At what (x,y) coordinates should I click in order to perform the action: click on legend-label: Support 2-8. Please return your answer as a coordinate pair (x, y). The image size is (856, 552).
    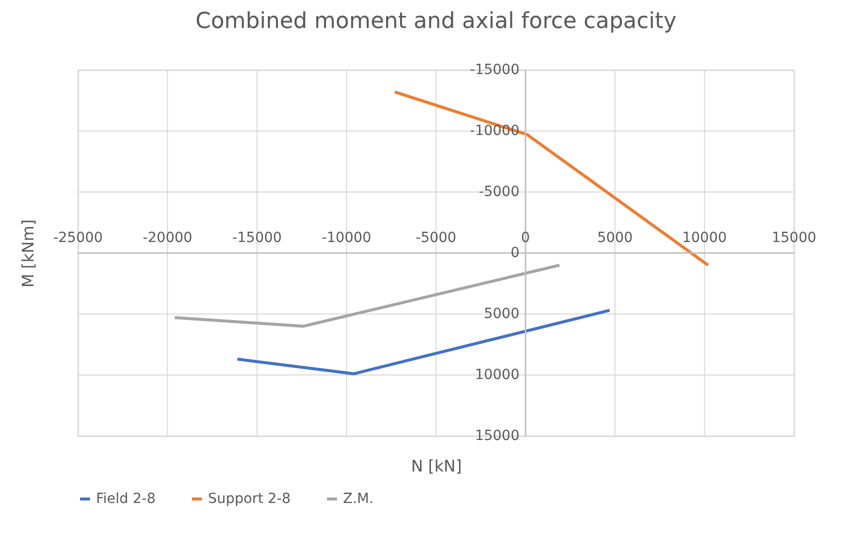
    Looking at the image, I should click on (249, 499).